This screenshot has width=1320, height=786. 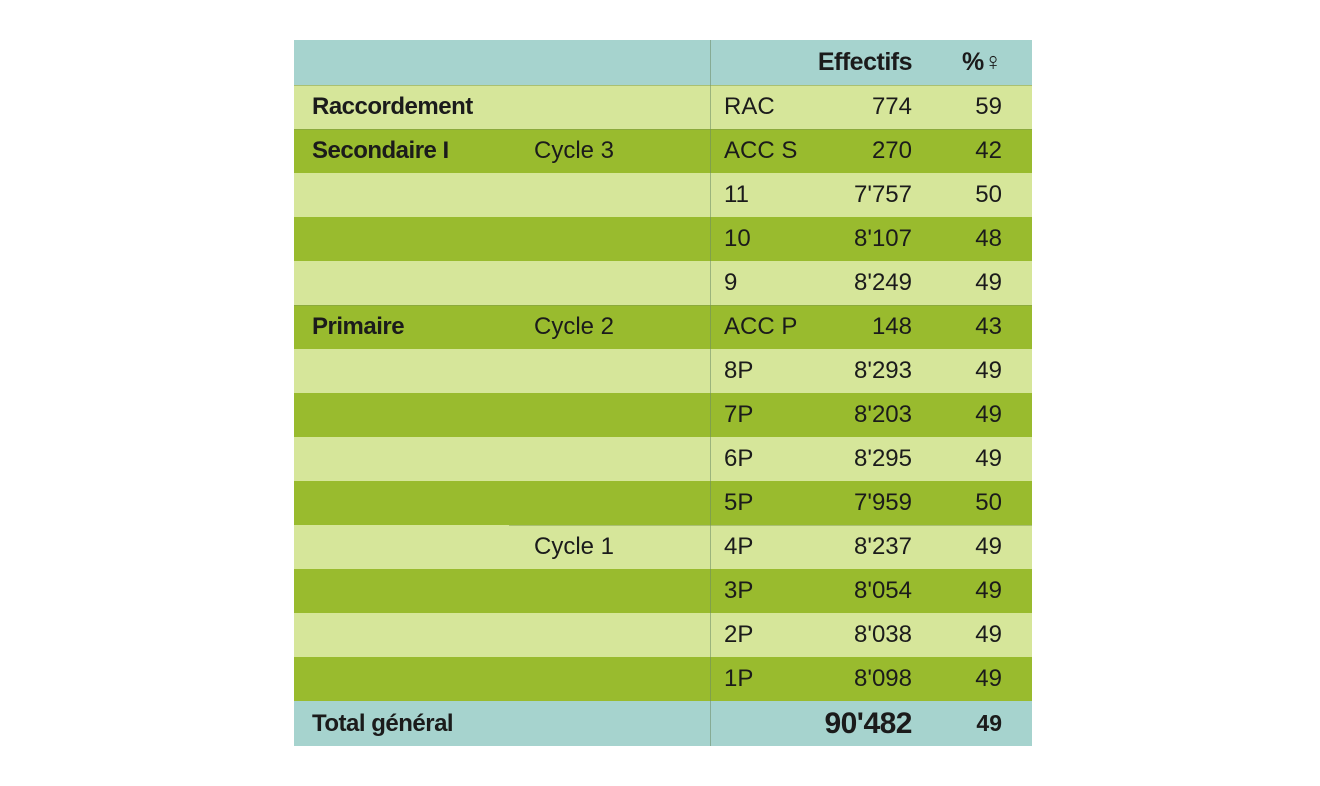 What do you see at coordinates (865, 62) in the screenshot?
I see `header-effectifs: Effectifs` at bounding box center [865, 62].